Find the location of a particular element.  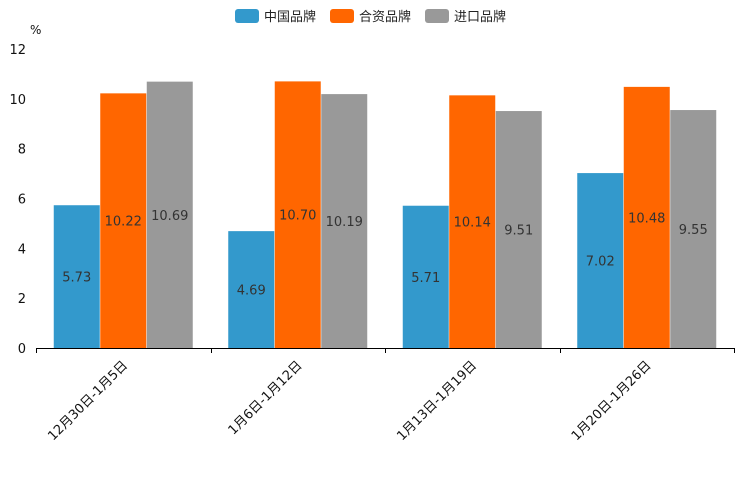

y-axis-unit-label: % is located at coordinates (35, 30).